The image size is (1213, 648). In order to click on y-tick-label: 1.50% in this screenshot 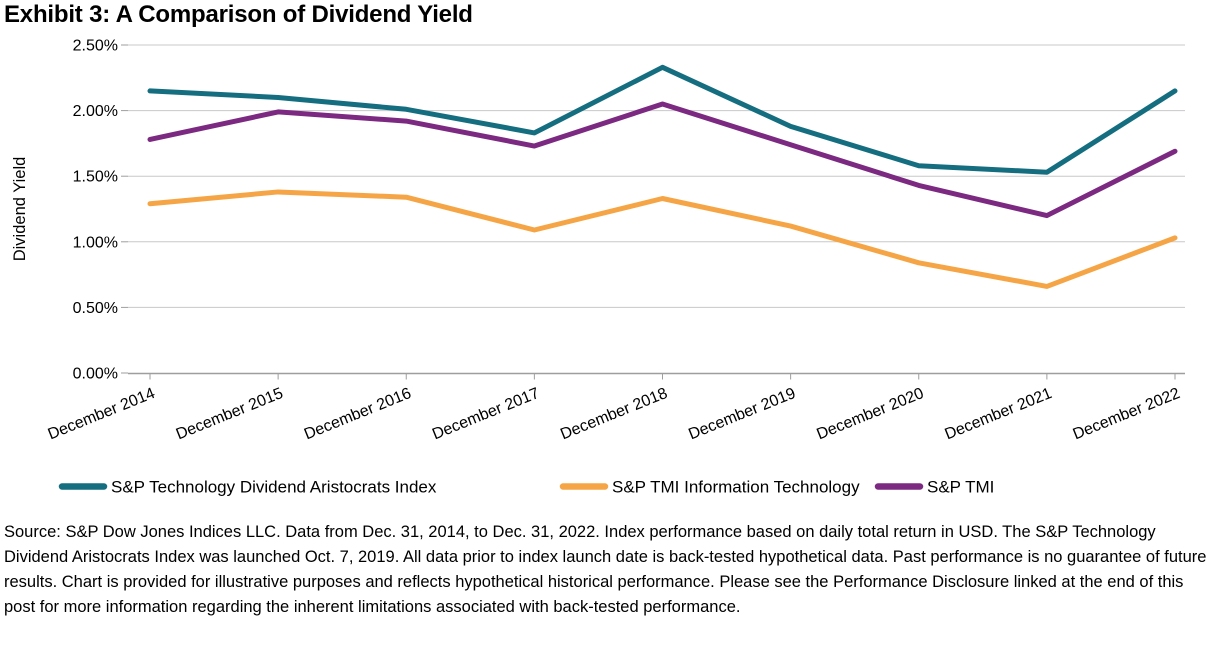, I will do `click(95, 177)`.